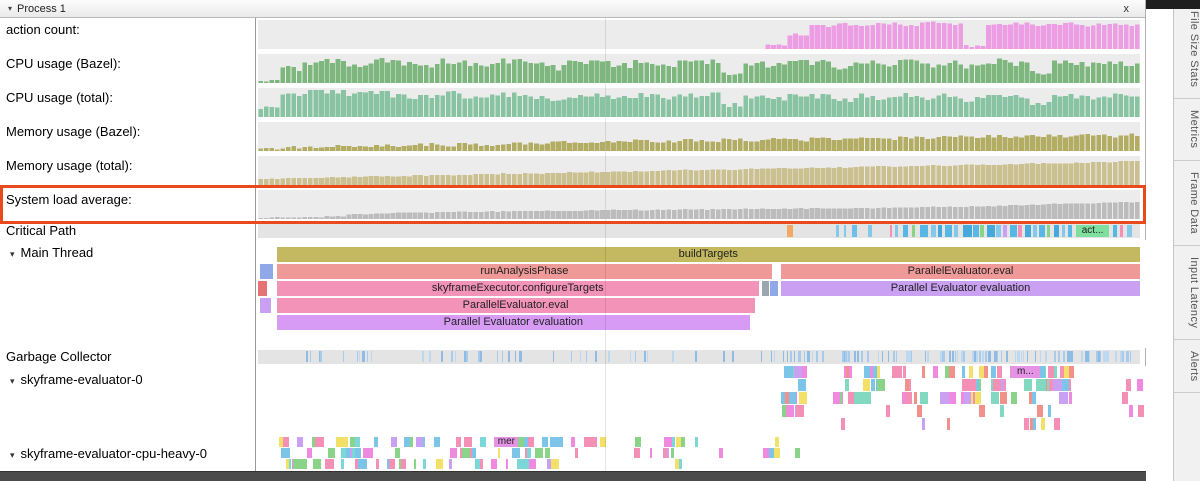  Describe the element at coordinates (699, 68) in the screenshot. I see `cpu-usage-bazel-chart` at that location.